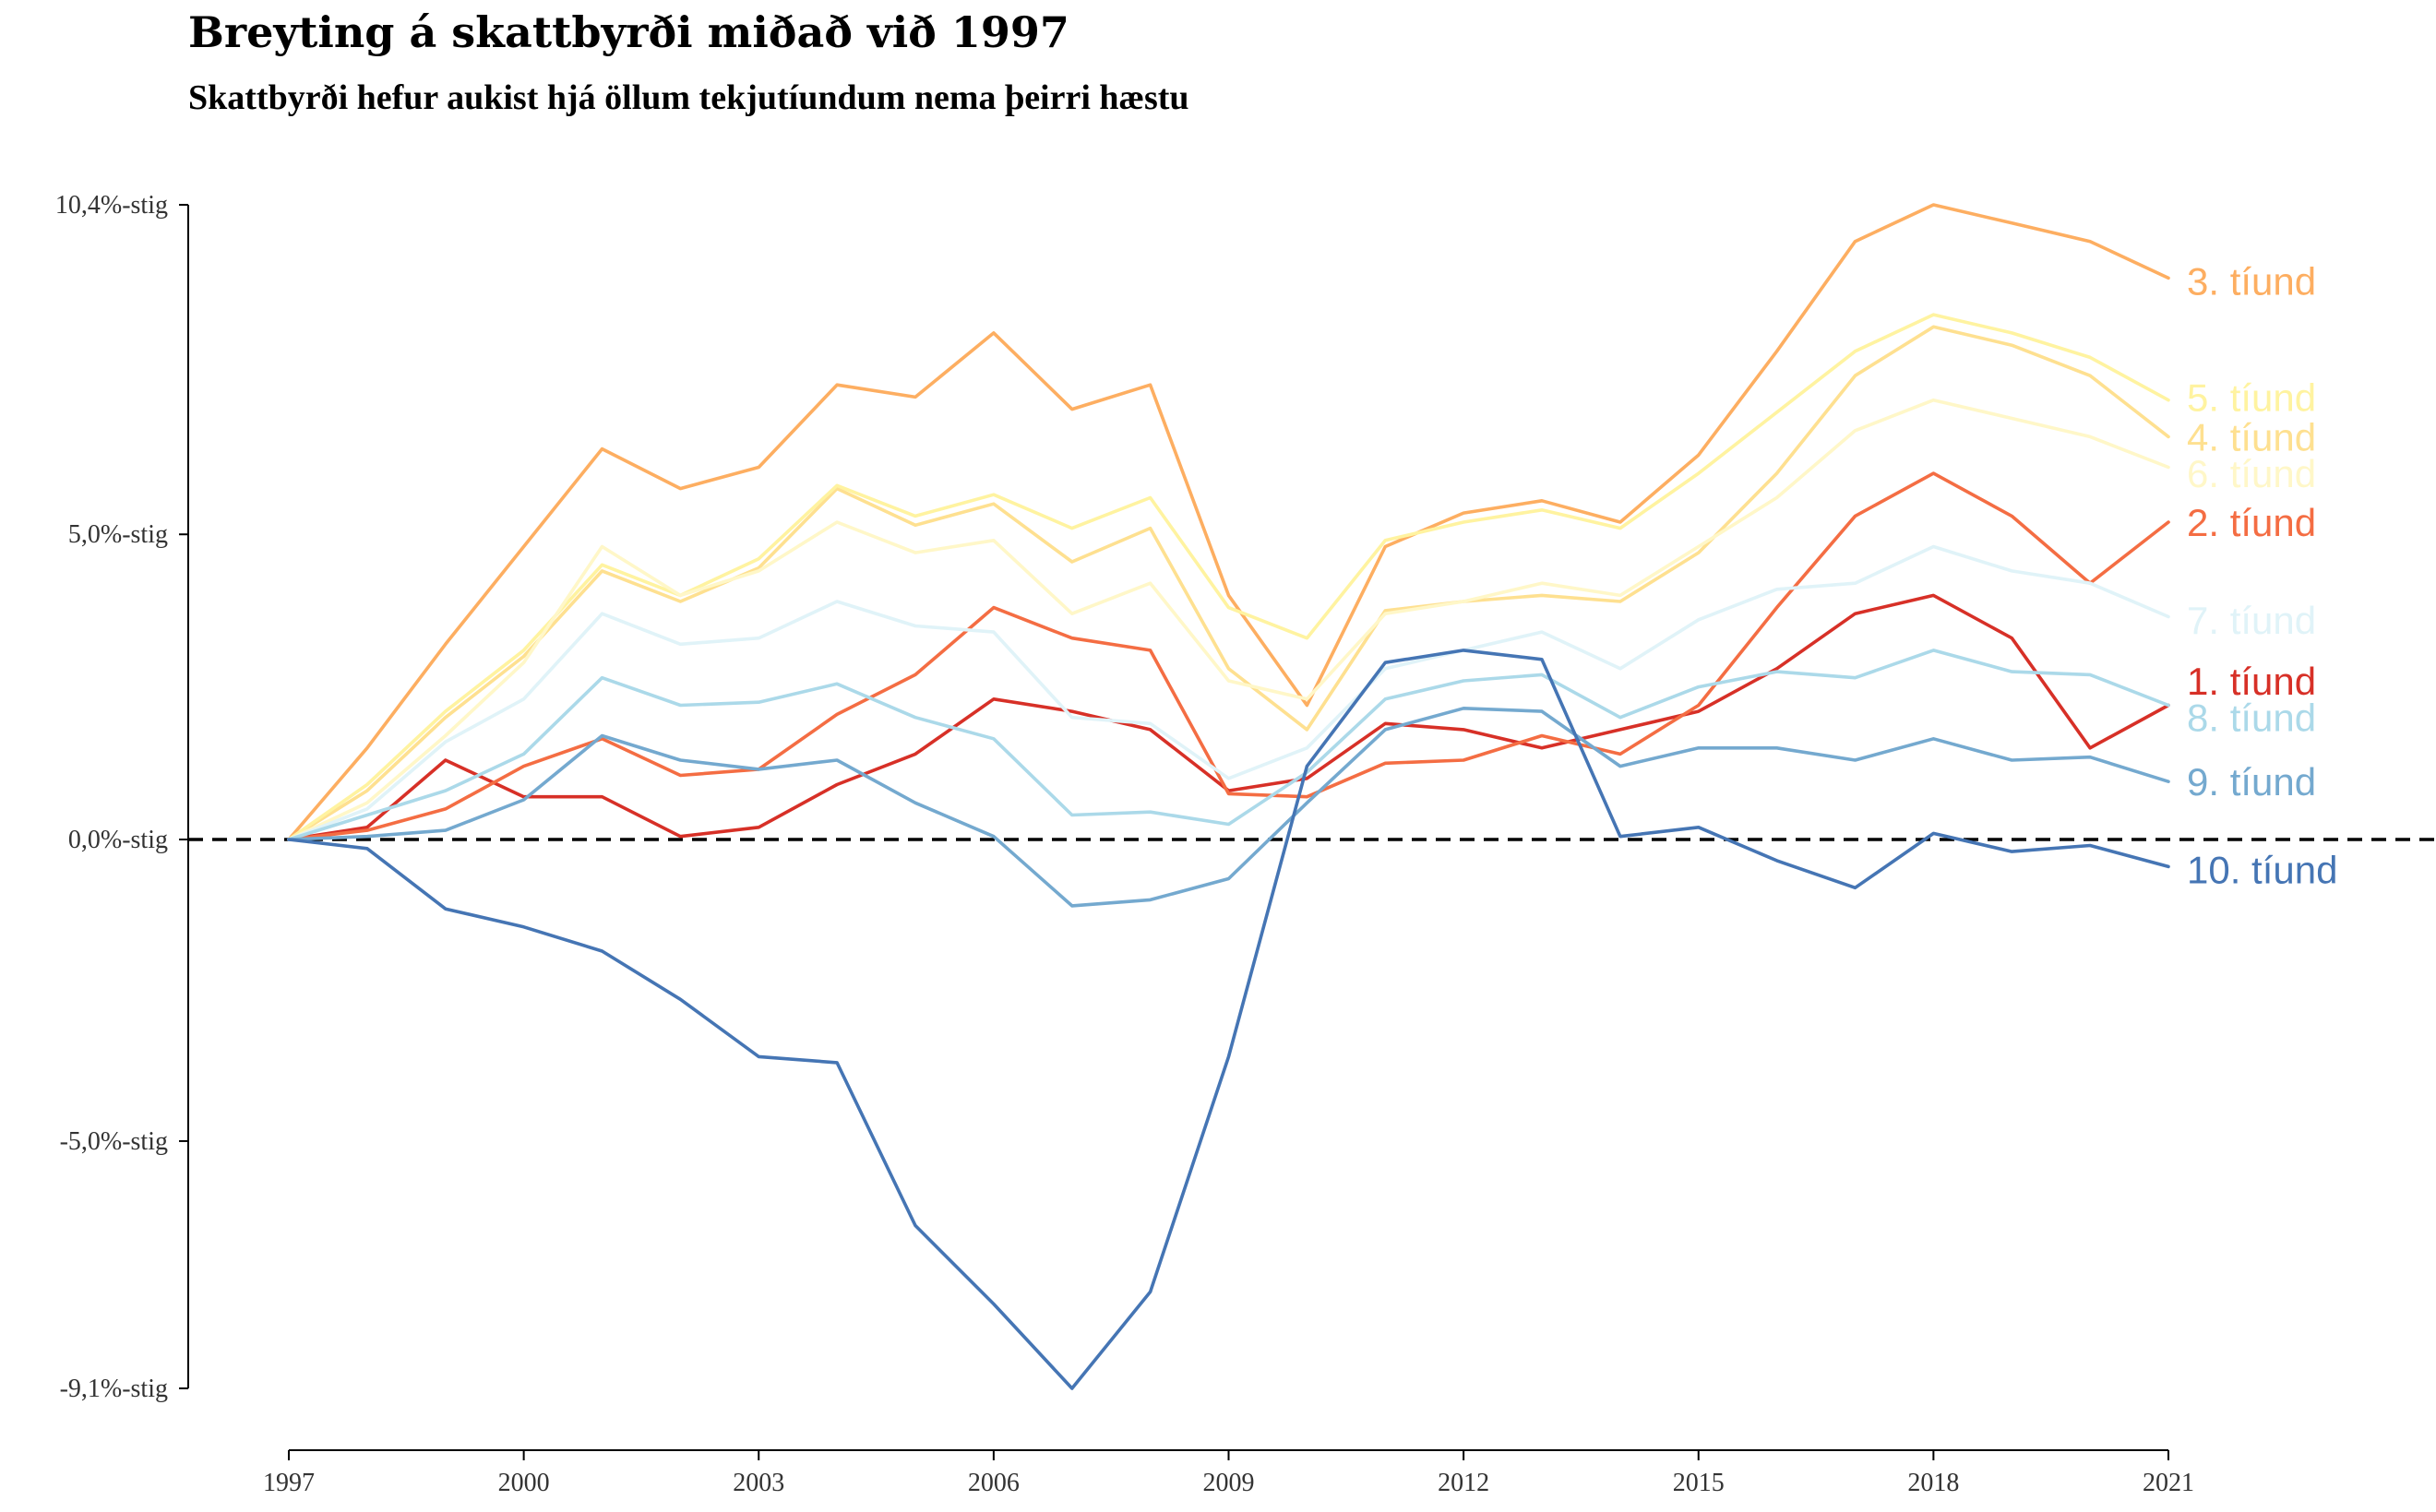 The image size is (2436, 1512). What do you see at coordinates (524, 1483) in the screenshot?
I see `x-tick-label: 2000` at bounding box center [524, 1483].